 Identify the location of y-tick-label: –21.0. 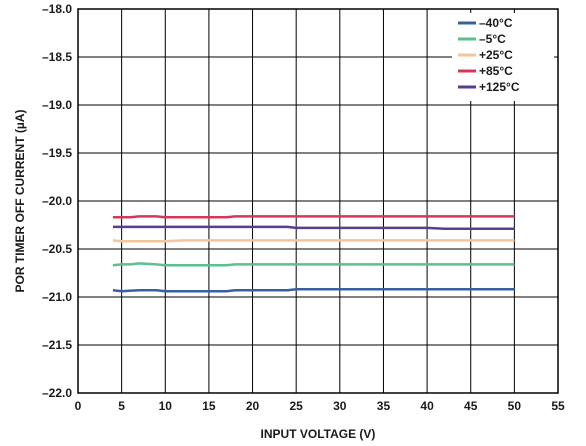
(57, 297).